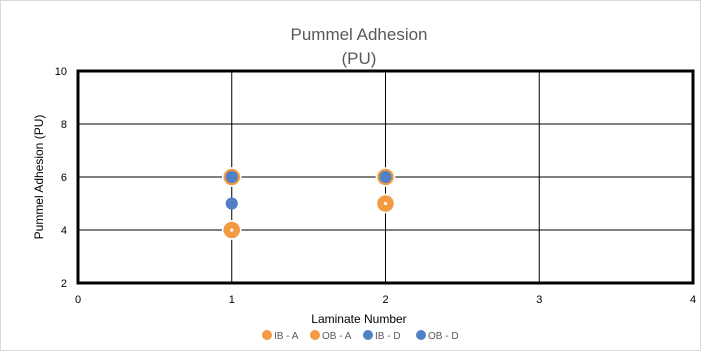  I want to click on x-tick-label: 1, so click(232, 300).